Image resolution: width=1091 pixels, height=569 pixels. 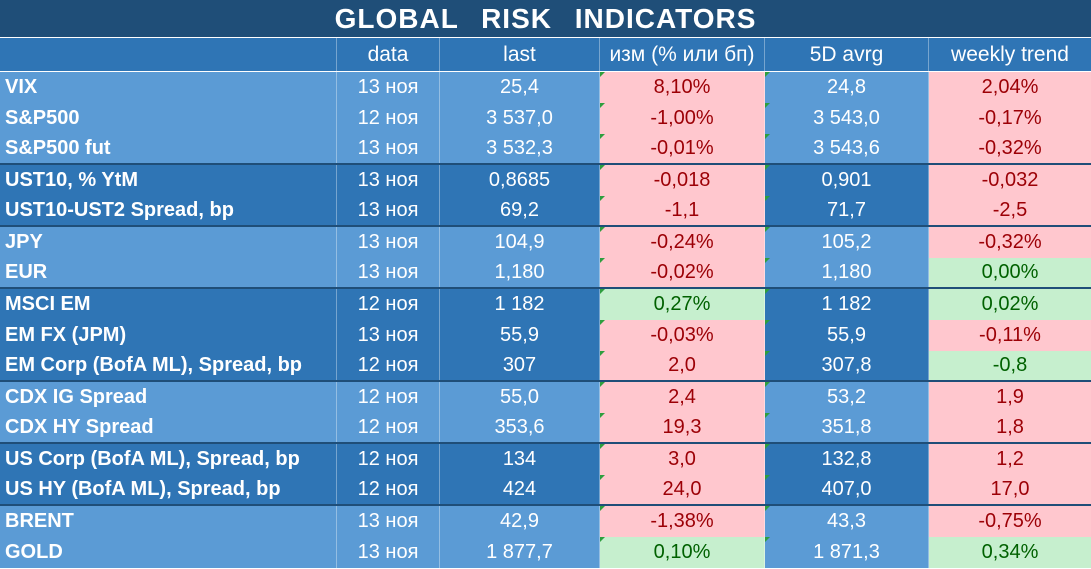 What do you see at coordinates (520, 87) in the screenshot?
I see `last-value-cell: 25,4` at bounding box center [520, 87].